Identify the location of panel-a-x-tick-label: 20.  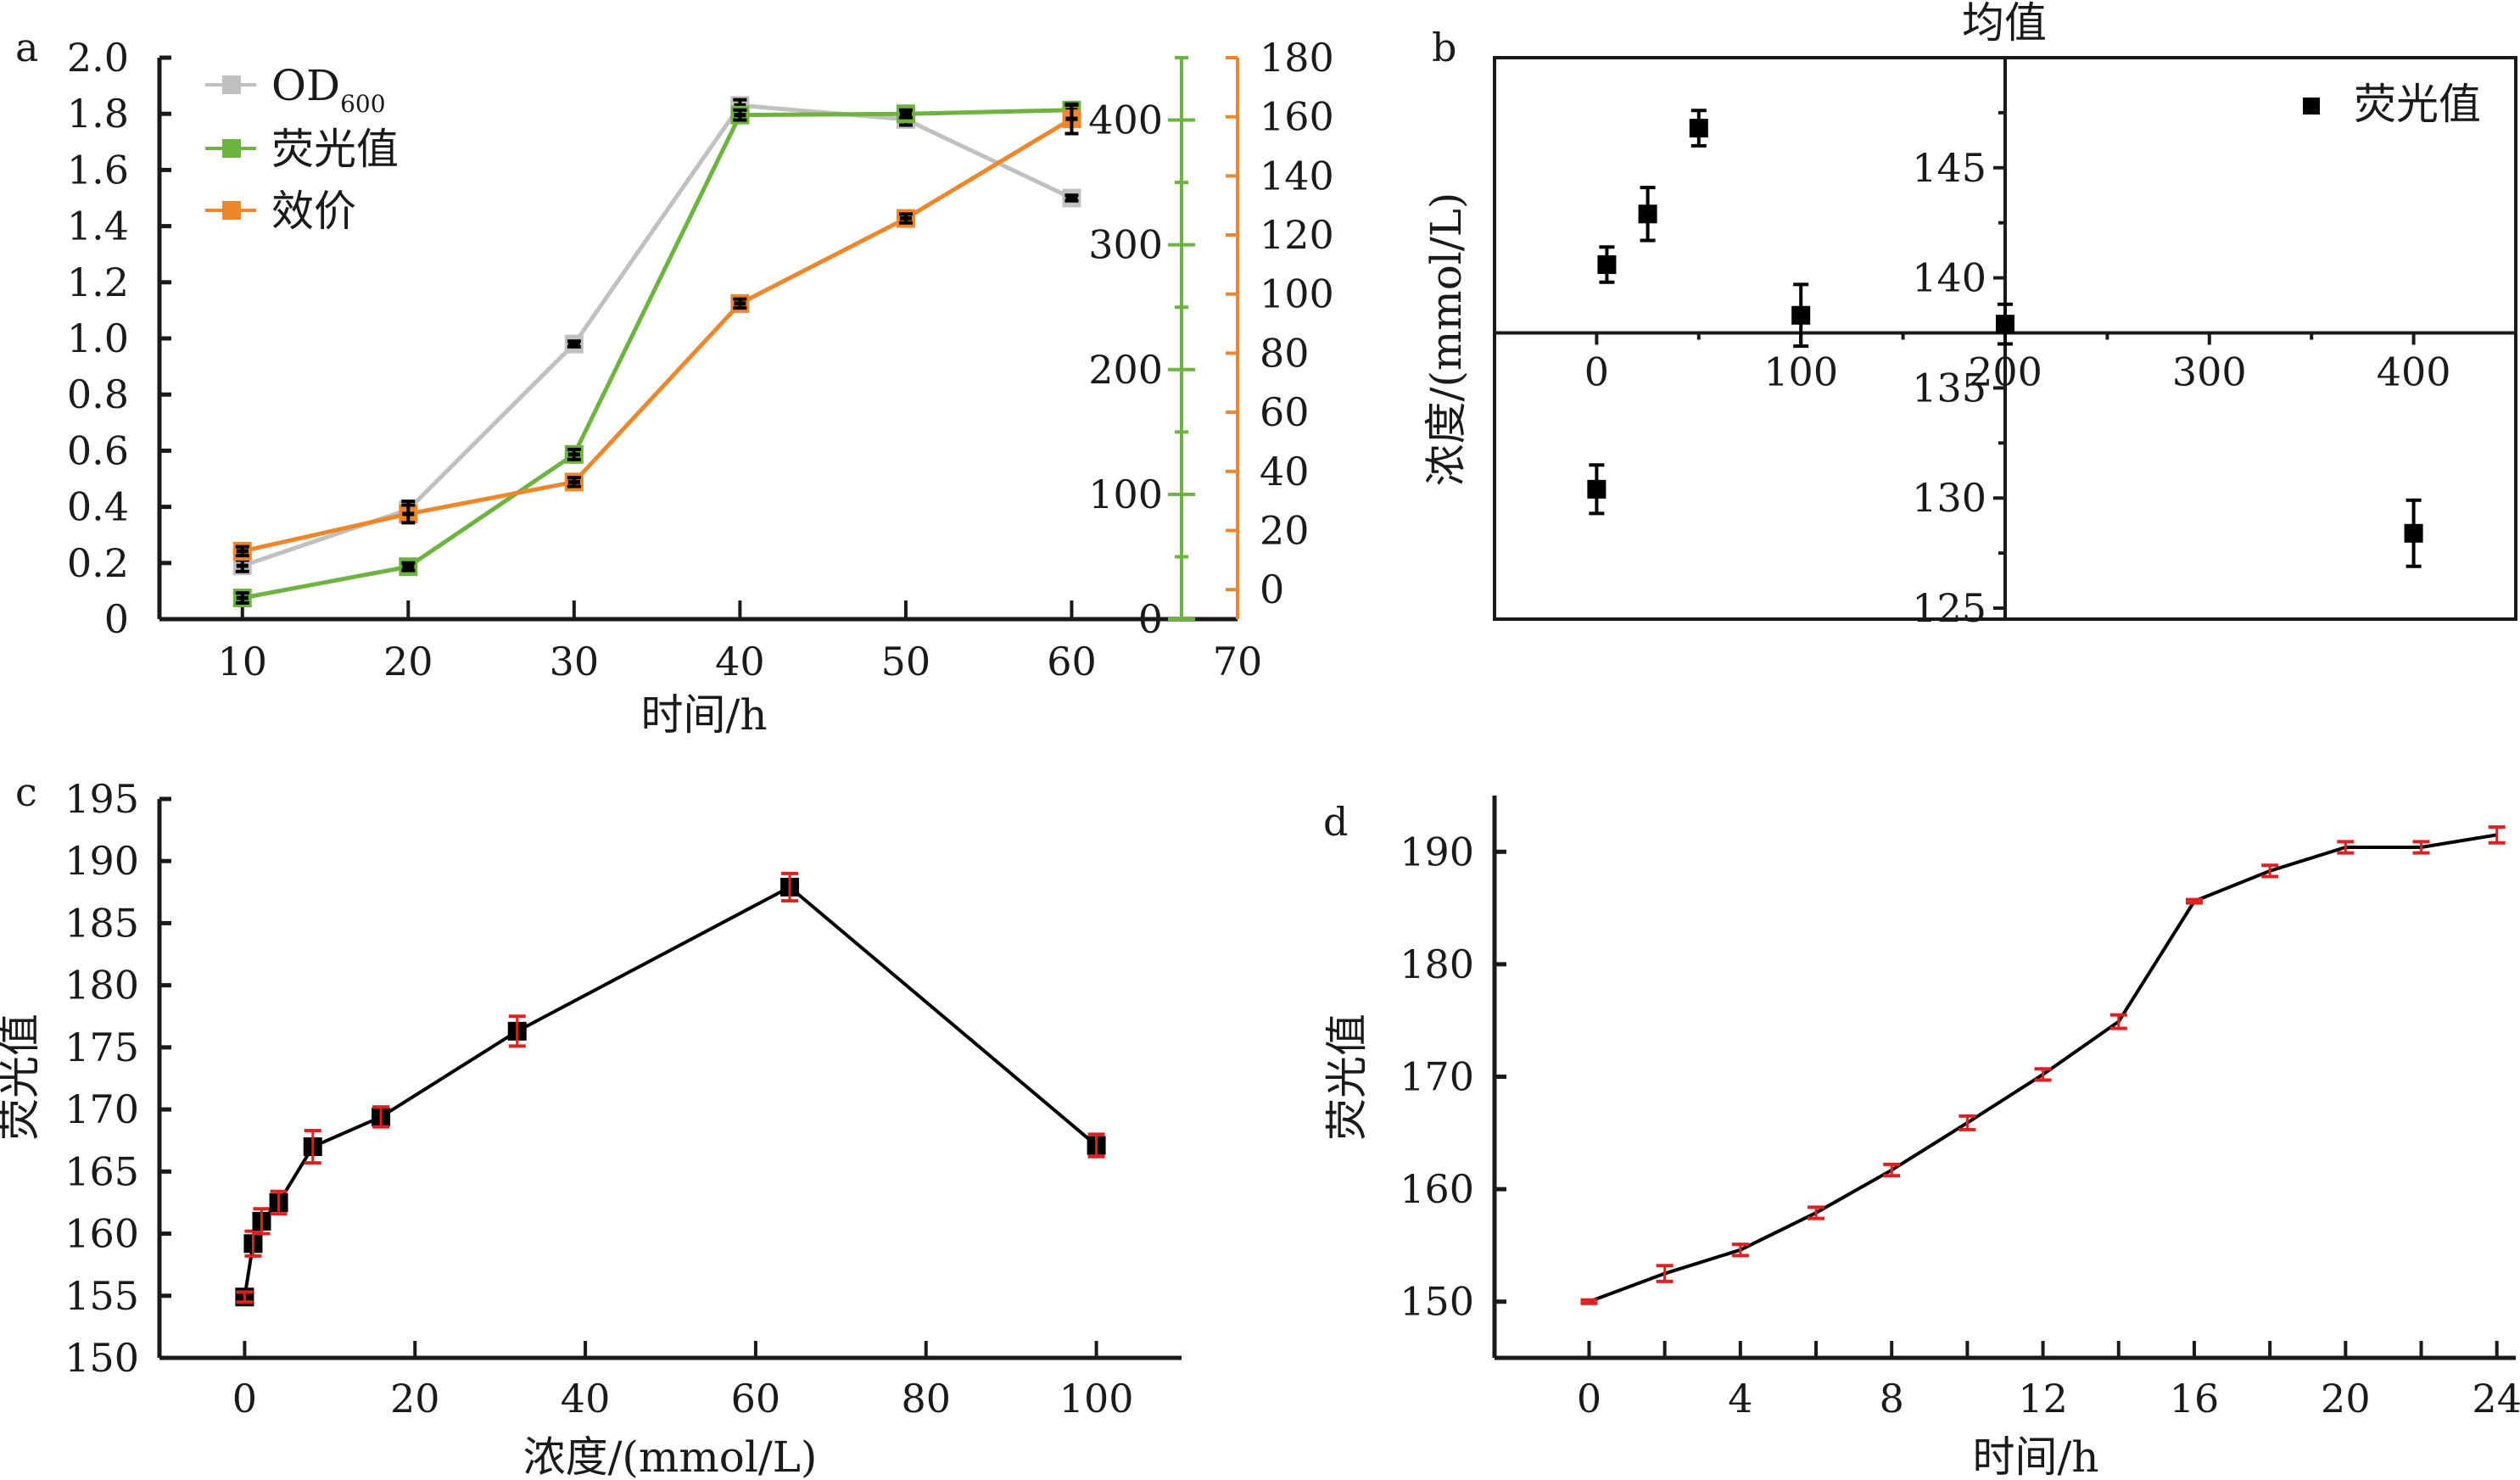
(408, 661).